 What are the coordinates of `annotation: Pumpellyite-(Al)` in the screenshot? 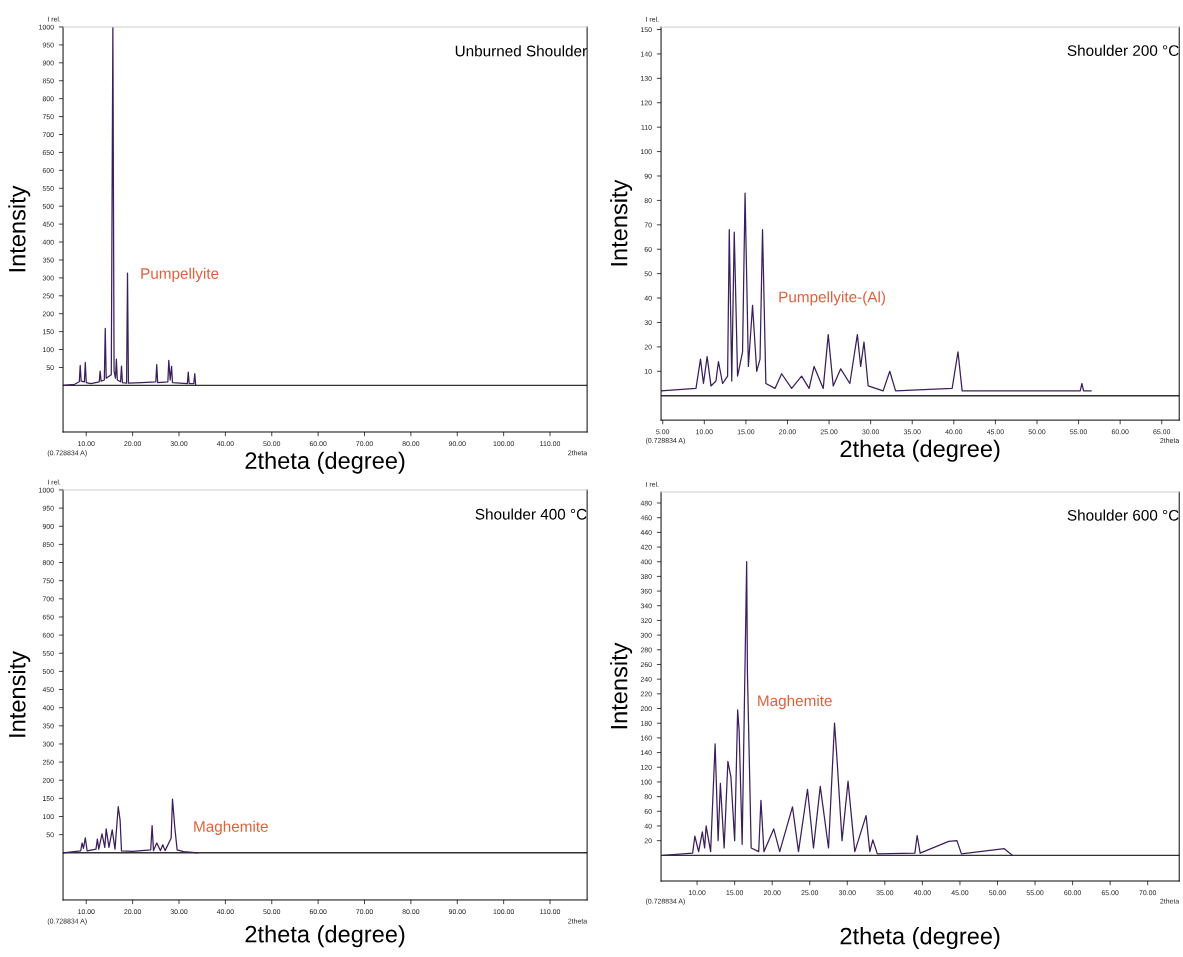 It's located at (832, 298).